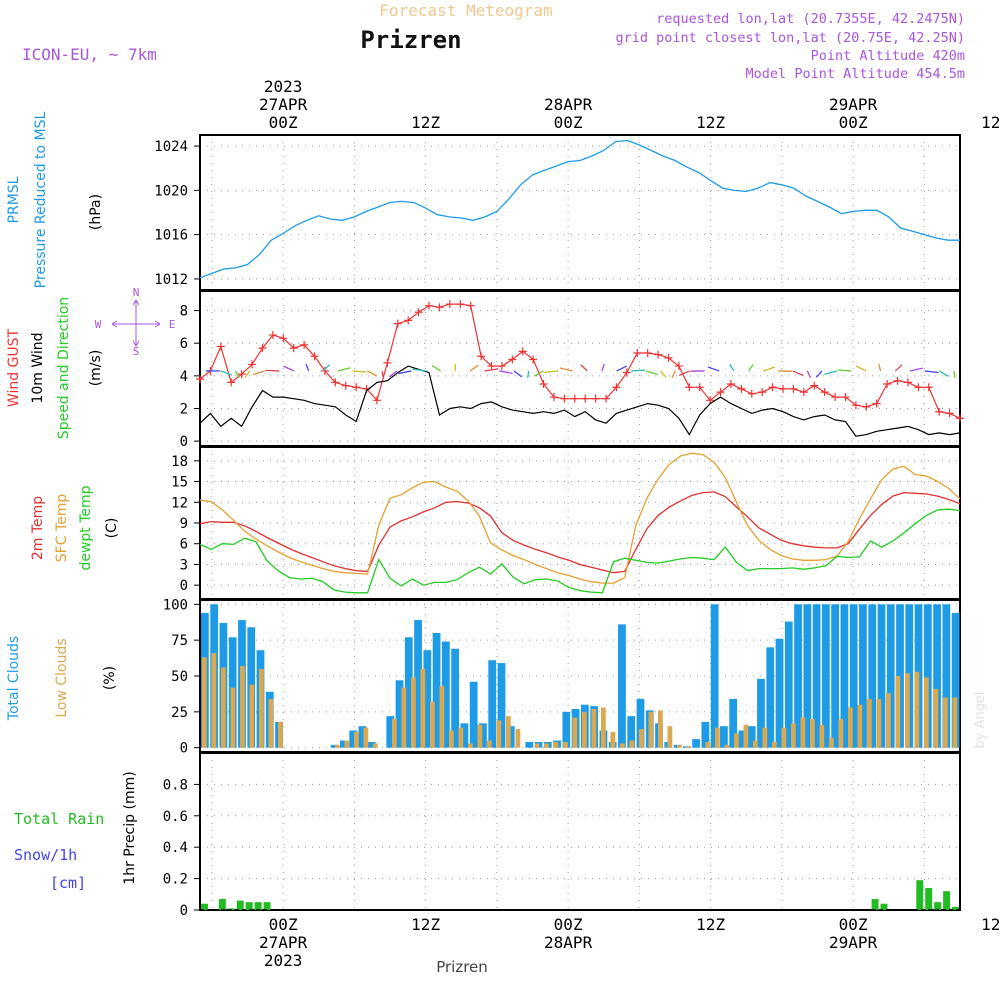  I want to click on sfc_temp-line, so click(580, 518).